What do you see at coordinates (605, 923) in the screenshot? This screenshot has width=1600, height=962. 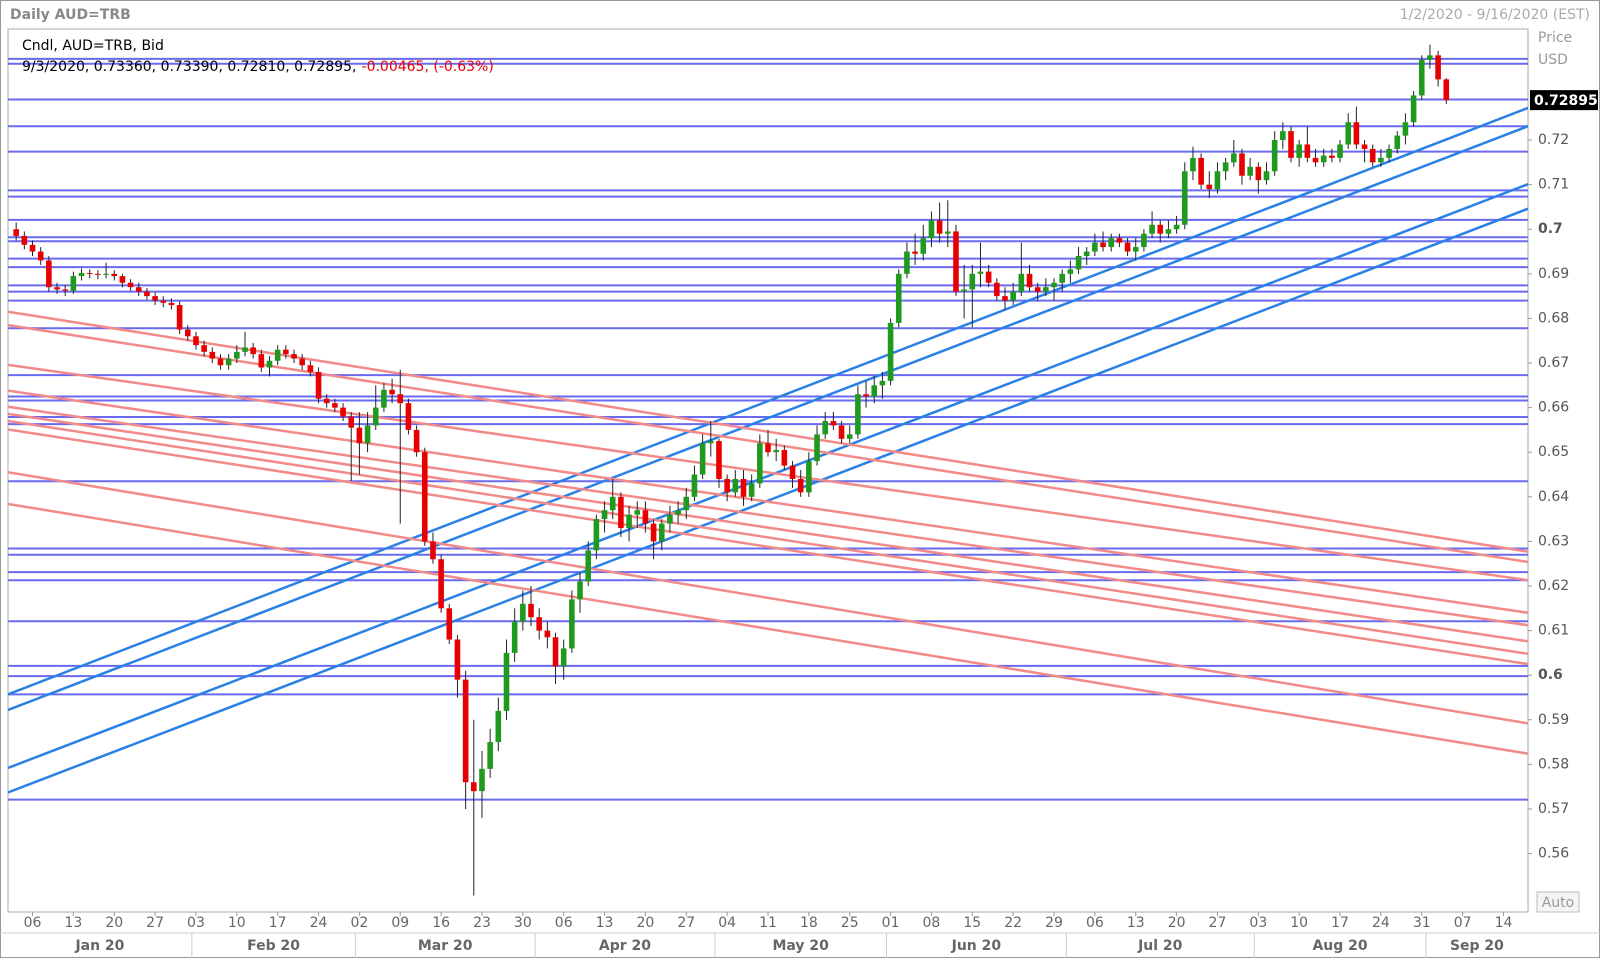 I see `x-tick-label: 13` at bounding box center [605, 923].